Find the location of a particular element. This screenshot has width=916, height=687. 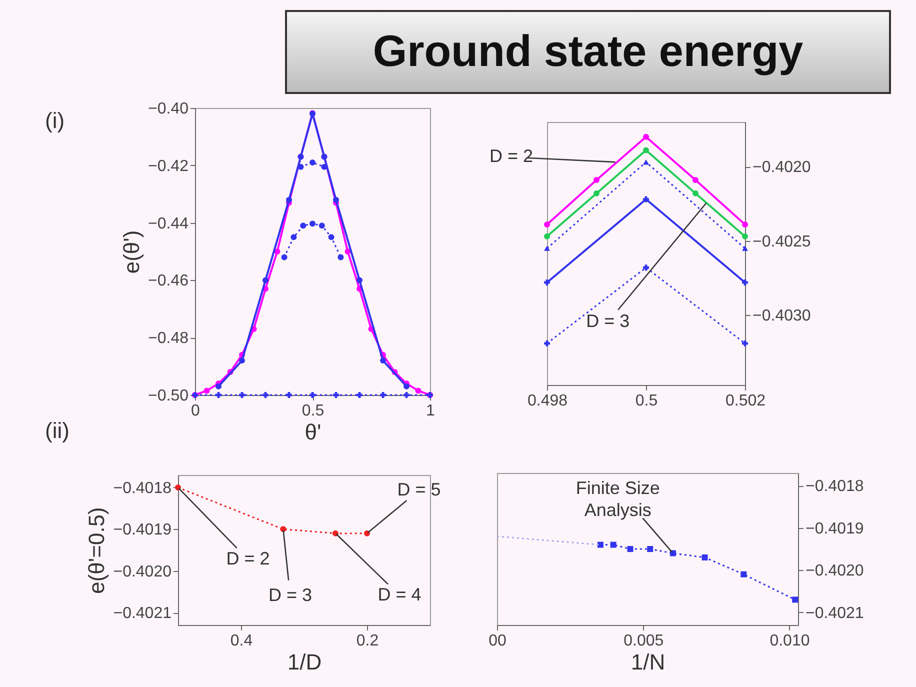

annotation: D = 5 is located at coordinates (419, 489).